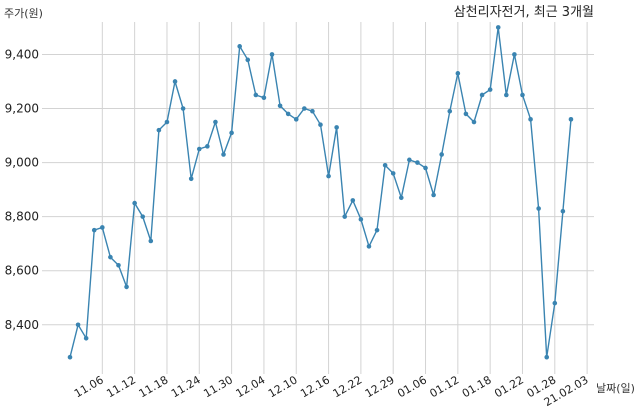 The height and width of the screenshot is (419, 640). What do you see at coordinates (22, 189) in the screenshot?
I see `y-axis: 8,400 8,600 8,800 9,000 9,200 9,400` at bounding box center [22, 189].